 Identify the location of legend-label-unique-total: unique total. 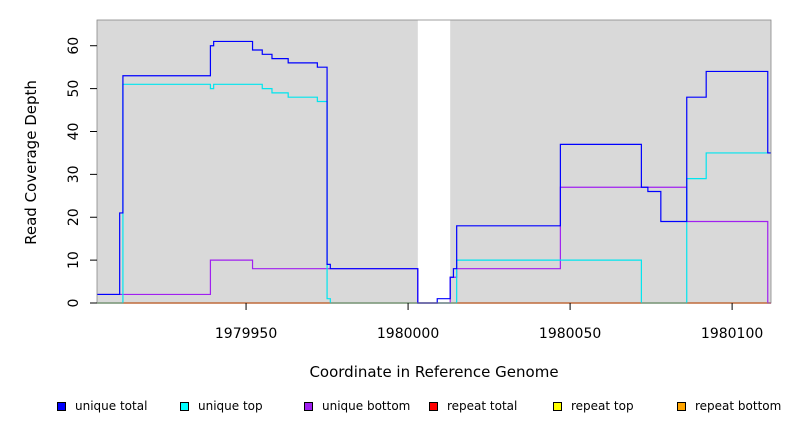
(111, 406).